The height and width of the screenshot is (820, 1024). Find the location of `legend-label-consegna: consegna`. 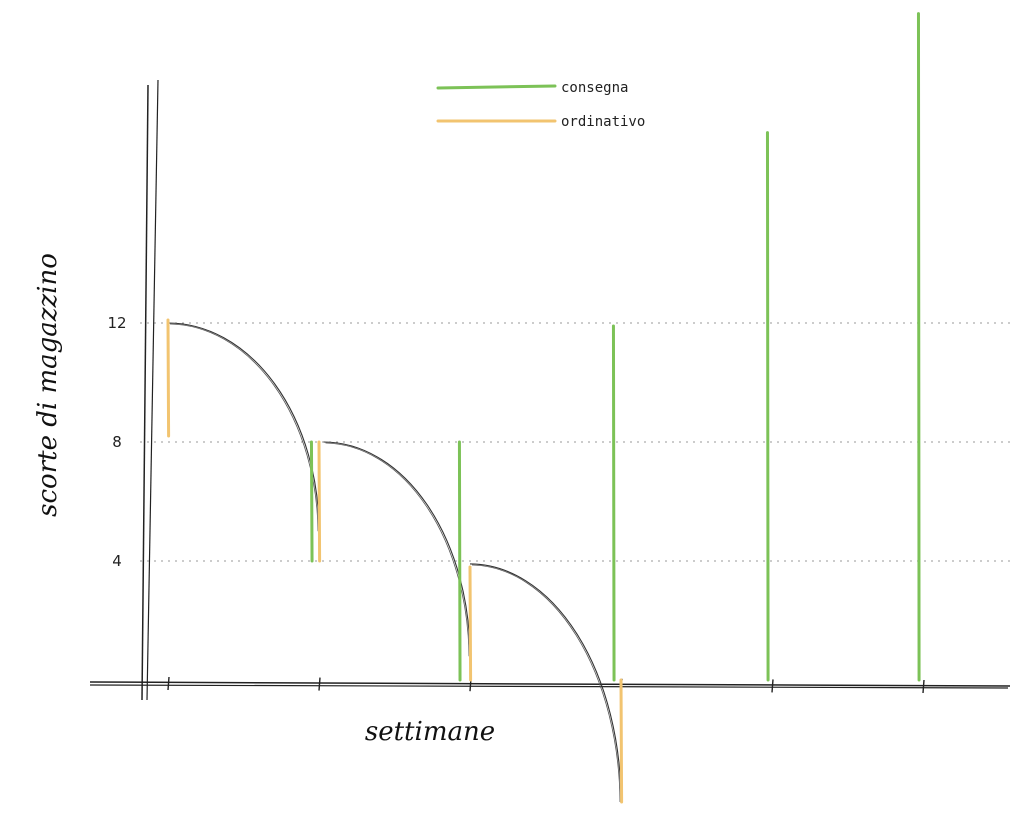

legend-label-consegna: consegna is located at coordinates (594, 88).